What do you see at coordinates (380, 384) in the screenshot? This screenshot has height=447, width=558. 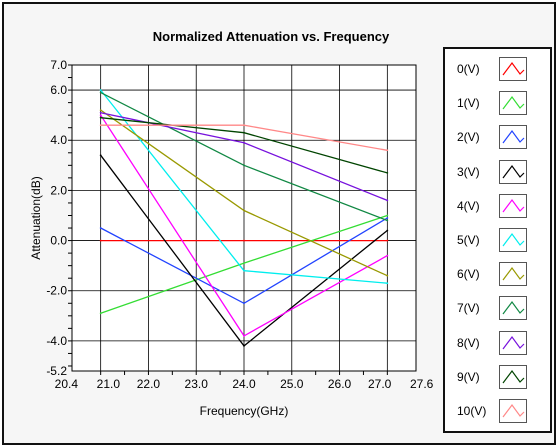 I see `x-tick-label: 27.0` at bounding box center [380, 384].